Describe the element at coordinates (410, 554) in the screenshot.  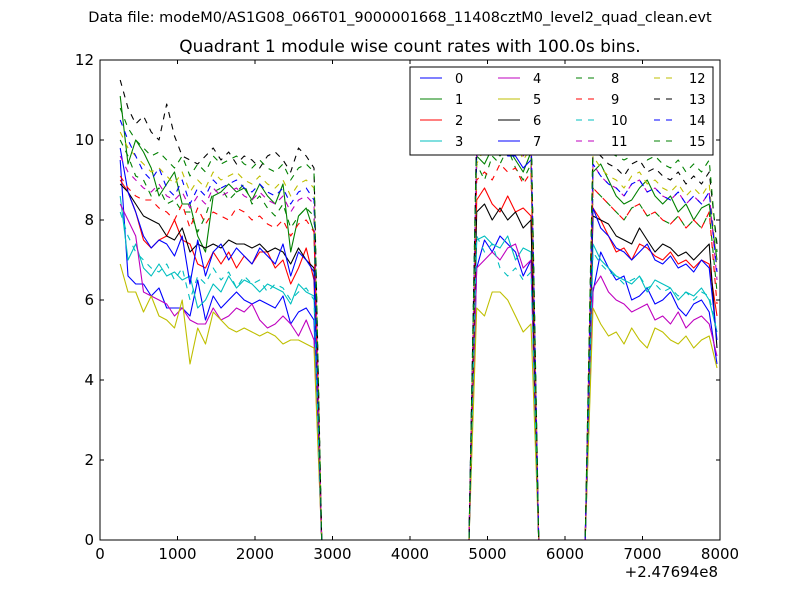
I see `x-tick-label: 4000` at that location.